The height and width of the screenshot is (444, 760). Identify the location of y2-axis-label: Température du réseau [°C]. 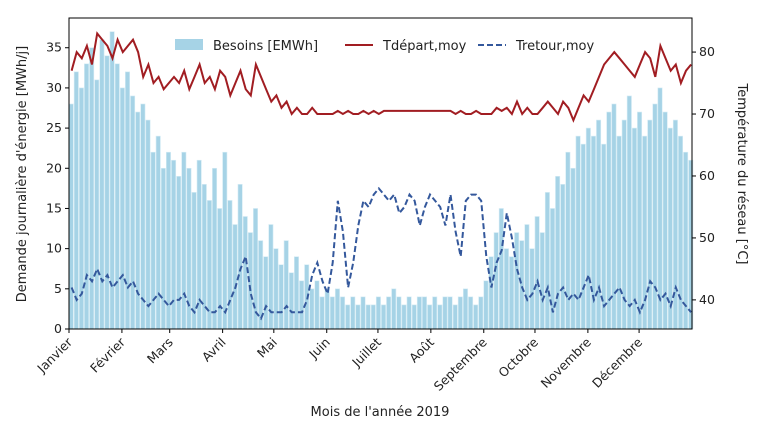
(741, 174).